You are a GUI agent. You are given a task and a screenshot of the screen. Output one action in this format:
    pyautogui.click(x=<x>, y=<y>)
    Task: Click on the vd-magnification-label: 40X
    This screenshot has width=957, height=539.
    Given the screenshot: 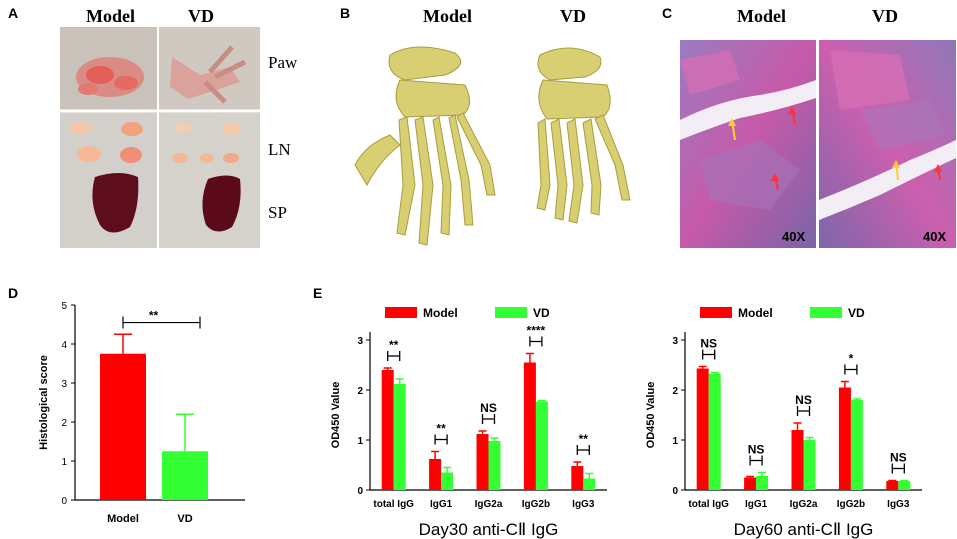 What is the action you would take?
    pyautogui.click(x=935, y=236)
    